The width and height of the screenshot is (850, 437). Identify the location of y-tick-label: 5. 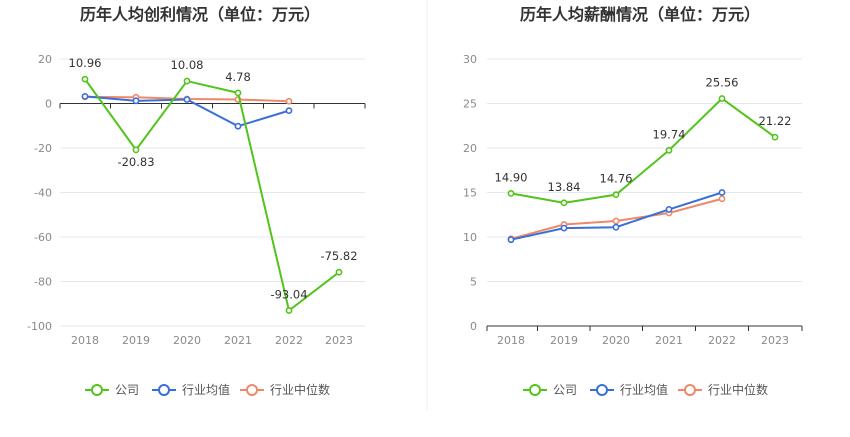
(473, 282).